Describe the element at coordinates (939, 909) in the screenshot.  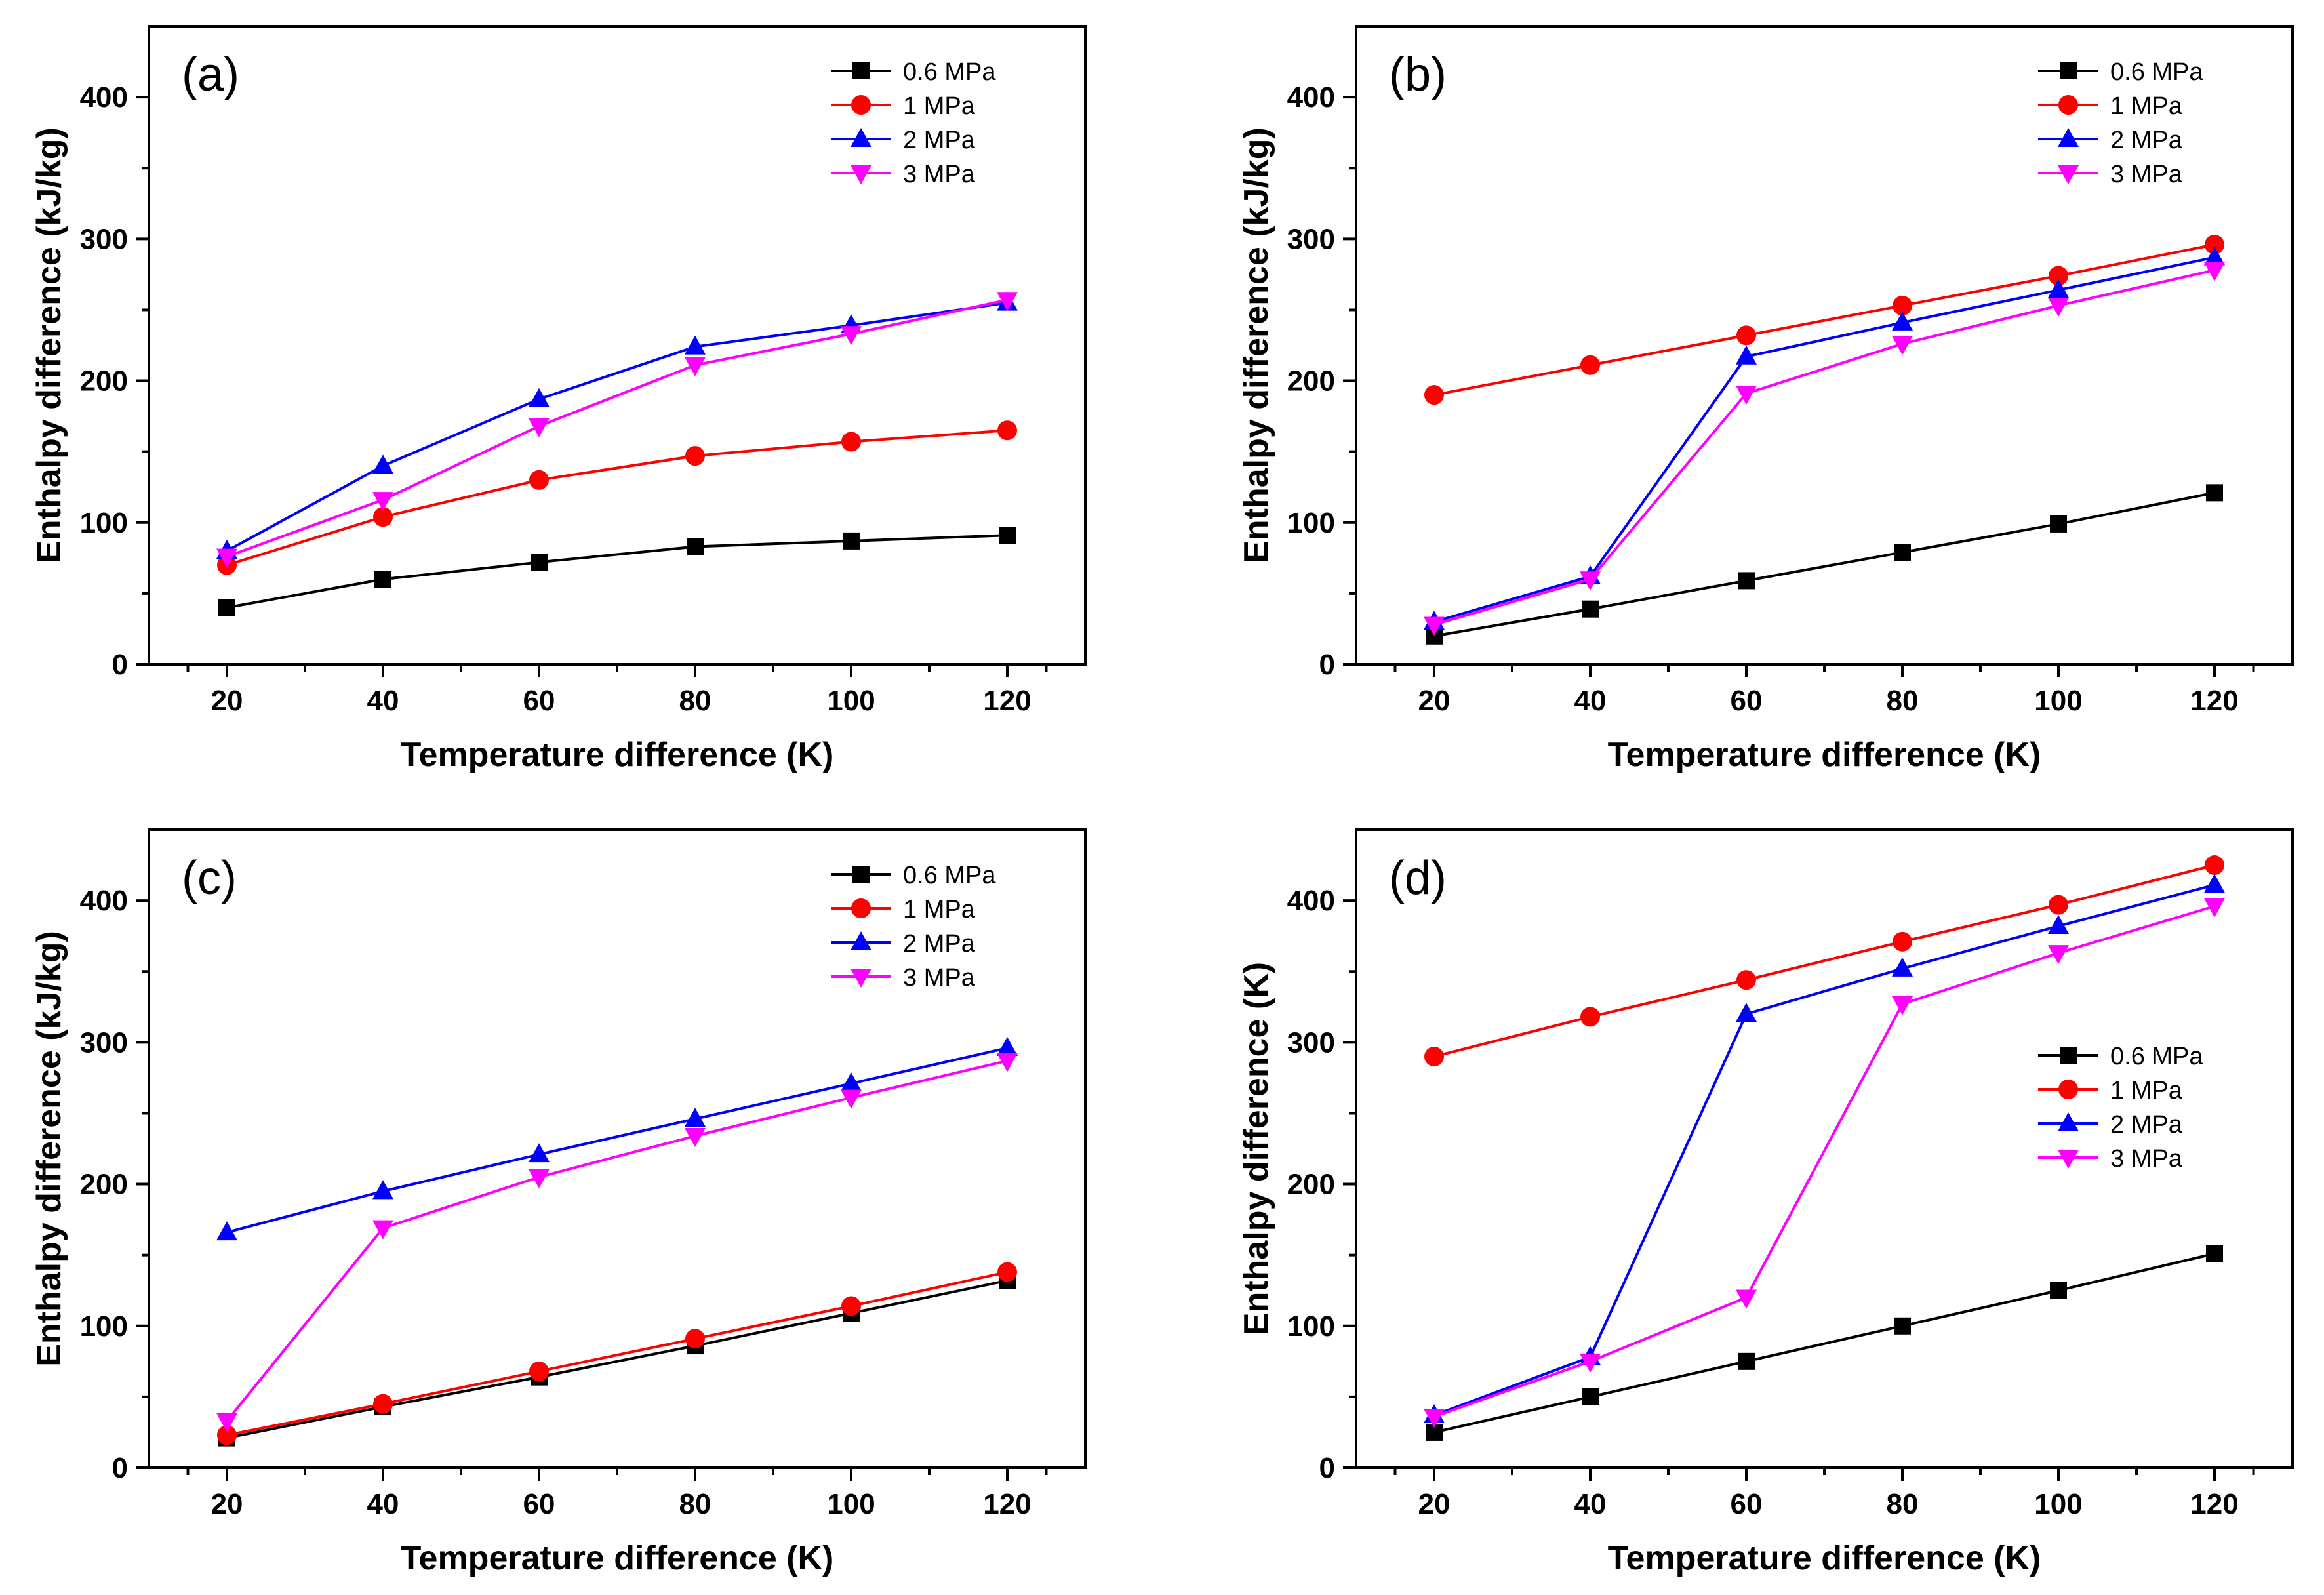
I see `legend-label: 1 MPa` at that location.